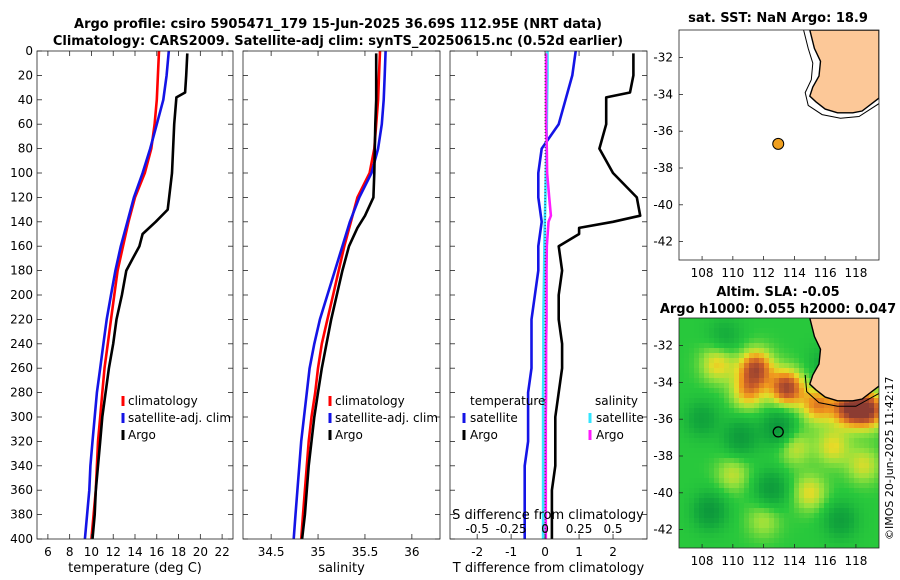 Image resolution: width=900 pixels, height=580 pixels. Describe the element at coordinates (548, 568) in the screenshot. I see `x-axis-label: T difference from climatology` at that location.